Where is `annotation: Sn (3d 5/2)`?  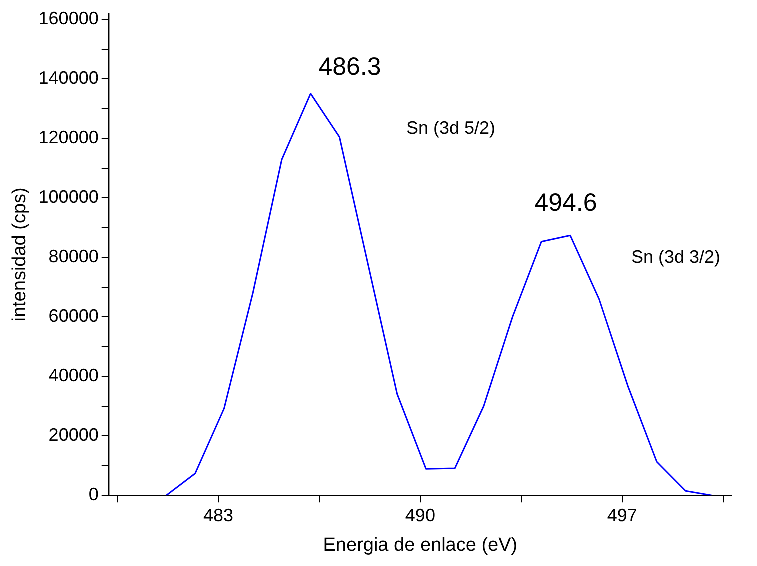 annotation: Sn (3d 5/2) is located at coordinates (451, 128).